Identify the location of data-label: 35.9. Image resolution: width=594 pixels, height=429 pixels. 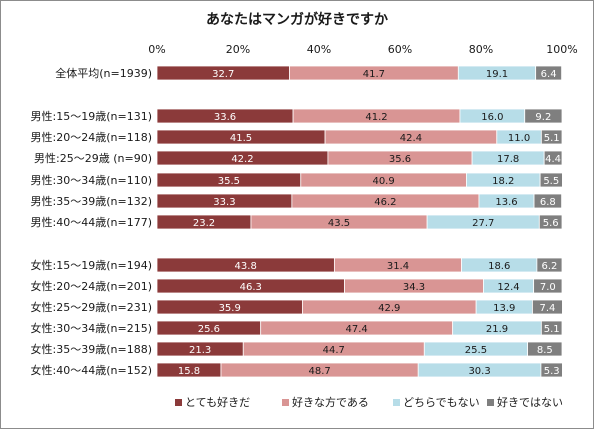
(230, 308).